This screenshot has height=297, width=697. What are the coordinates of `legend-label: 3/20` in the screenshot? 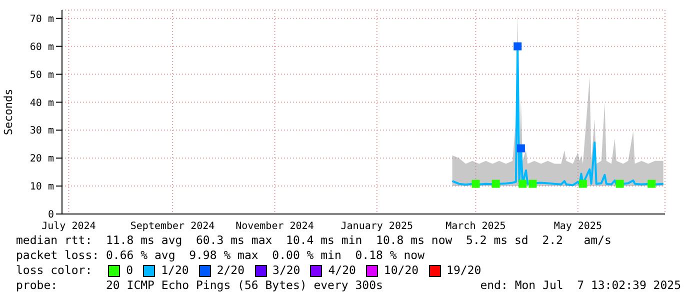 It's located at (286, 270).